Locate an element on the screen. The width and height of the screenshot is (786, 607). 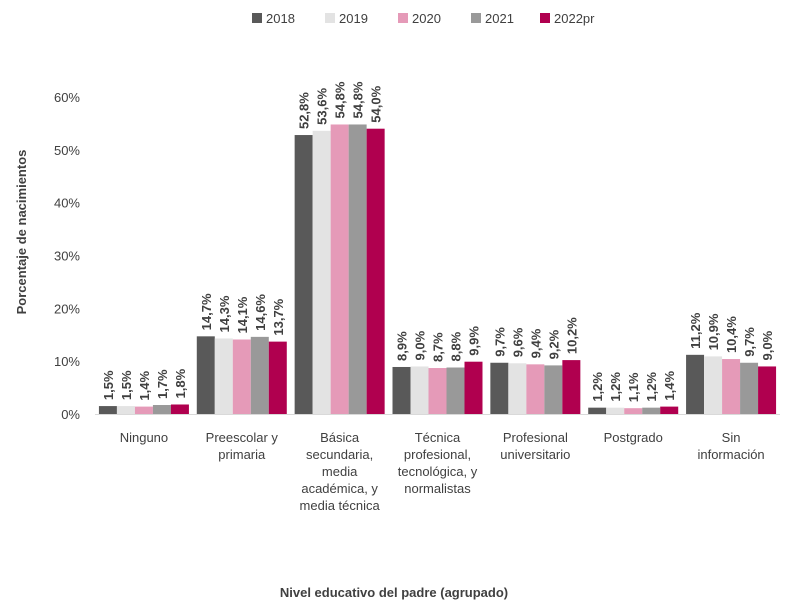
data-label-2018-5: 1,2% is located at coordinates (597, 387).